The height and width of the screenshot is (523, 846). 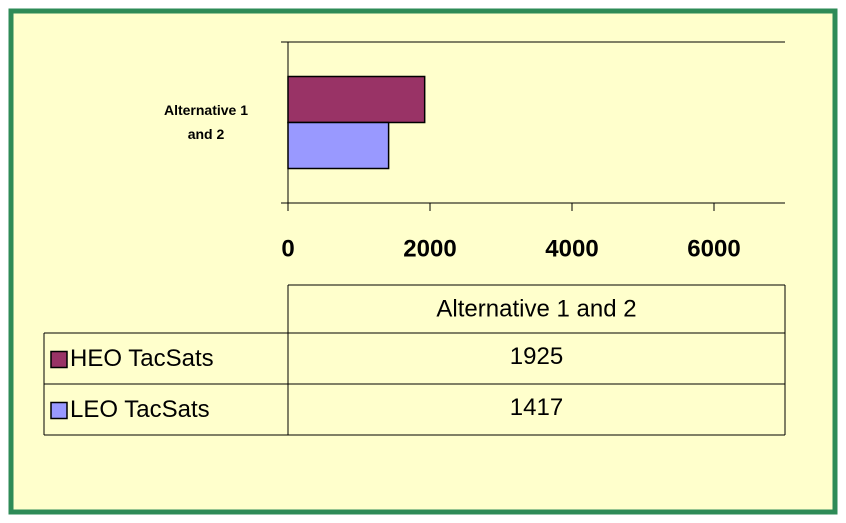 I want to click on category-label: Alternative 1 and 2, so click(x=206, y=122).